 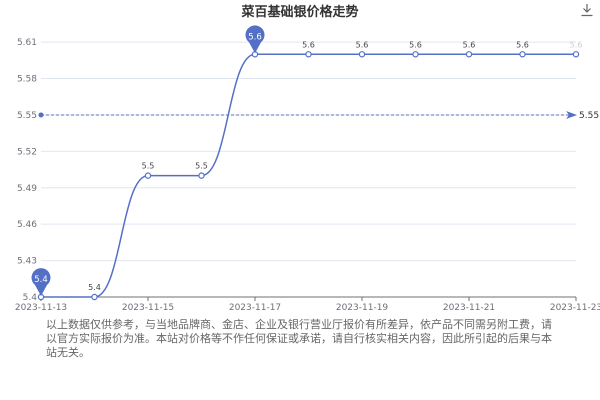 I want to click on x-tick-label: 2023-11-21, so click(x=469, y=308).